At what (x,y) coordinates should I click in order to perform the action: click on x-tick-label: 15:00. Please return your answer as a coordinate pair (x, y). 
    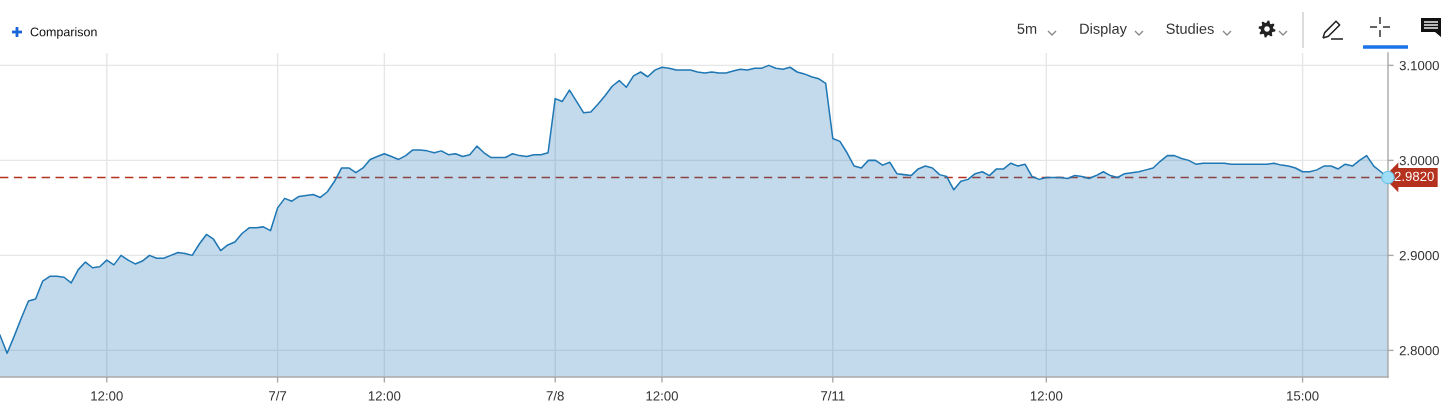
    Looking at the image, I should click on (1303, 396).